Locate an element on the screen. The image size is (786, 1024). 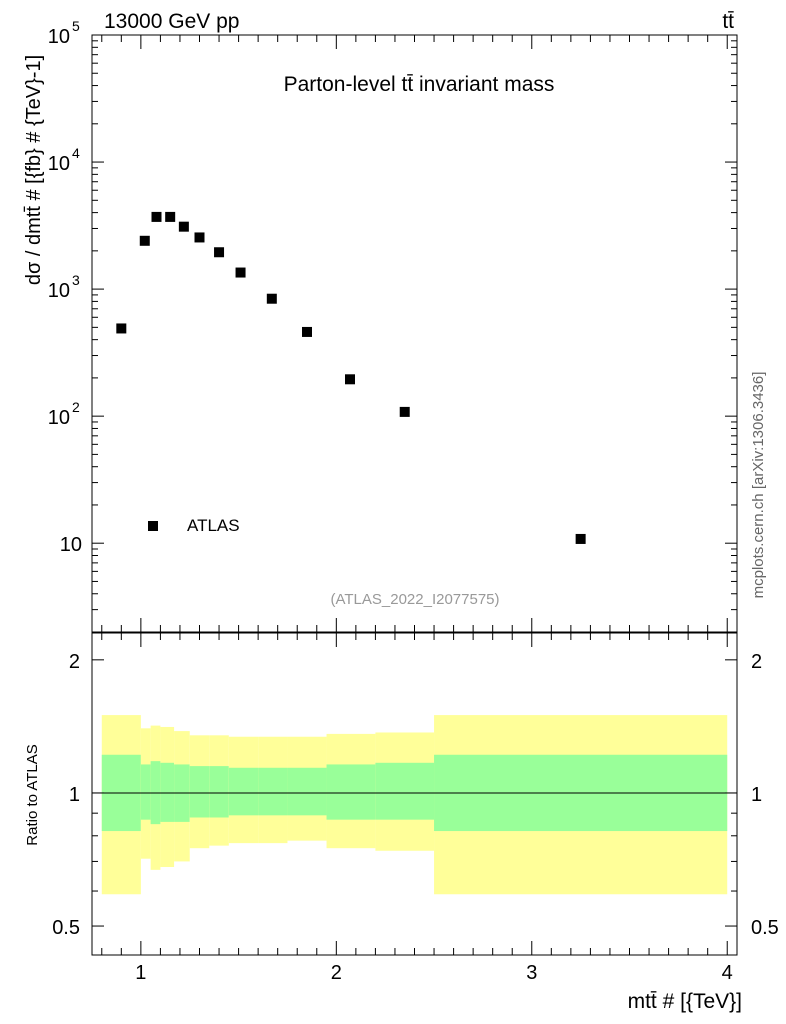
main-title: Parton-level tt̄ invariant mass is located at coordinates (419, 84).